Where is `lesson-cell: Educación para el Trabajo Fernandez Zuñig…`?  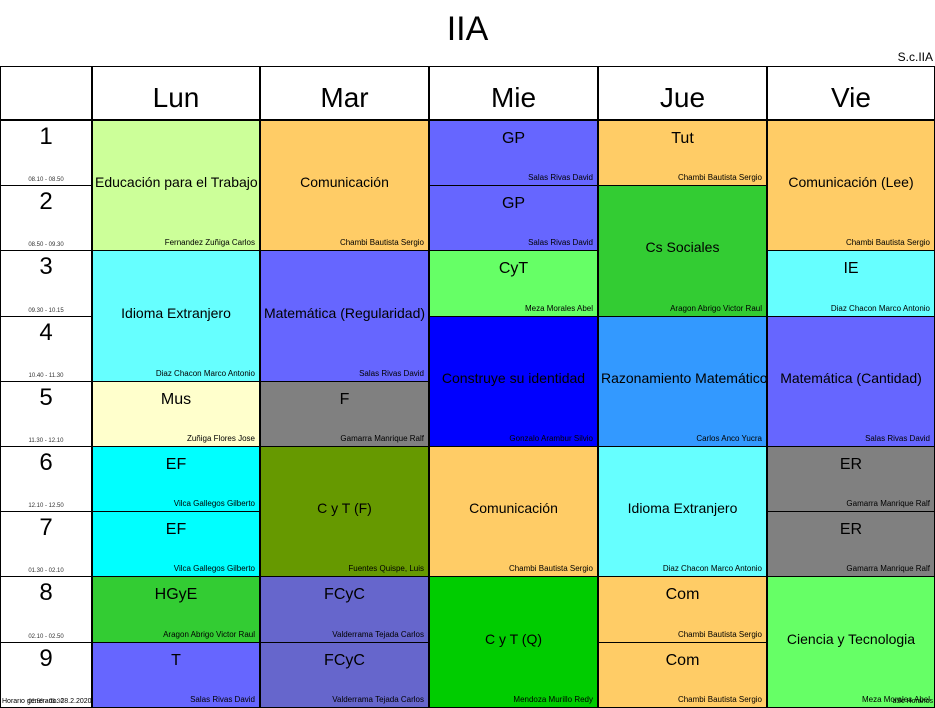 lesson-cell: Educación para el Trabajo Fernandez Zuñig… is located at coordinates (176, 186).